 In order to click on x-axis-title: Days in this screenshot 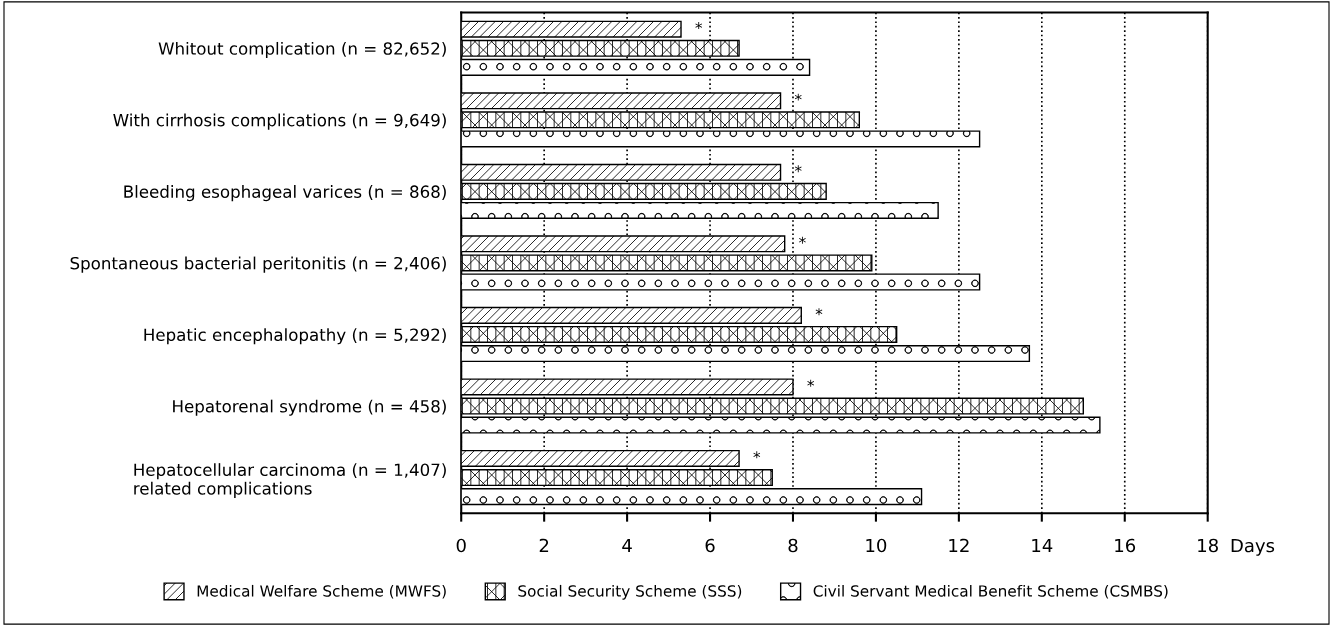, I will do `click(1253, 547)`.